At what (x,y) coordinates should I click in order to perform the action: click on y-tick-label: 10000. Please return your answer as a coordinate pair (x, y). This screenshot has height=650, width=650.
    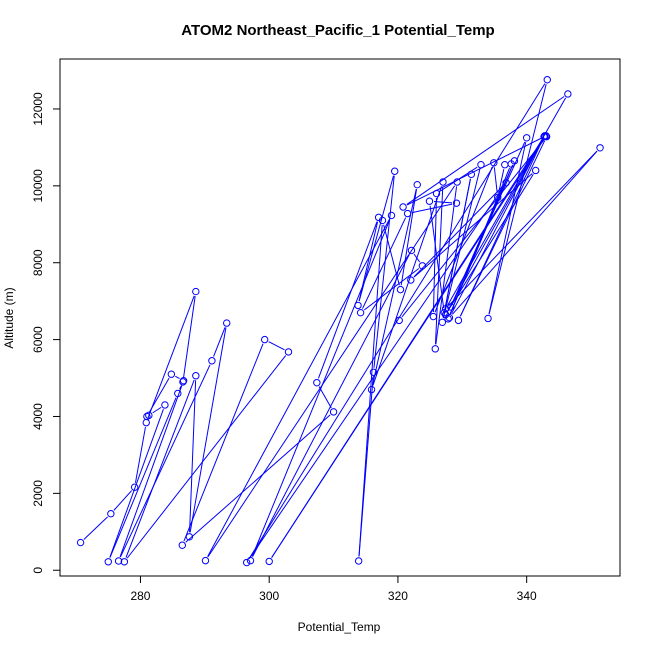
    Looking at the image, I should click on (38, 186).